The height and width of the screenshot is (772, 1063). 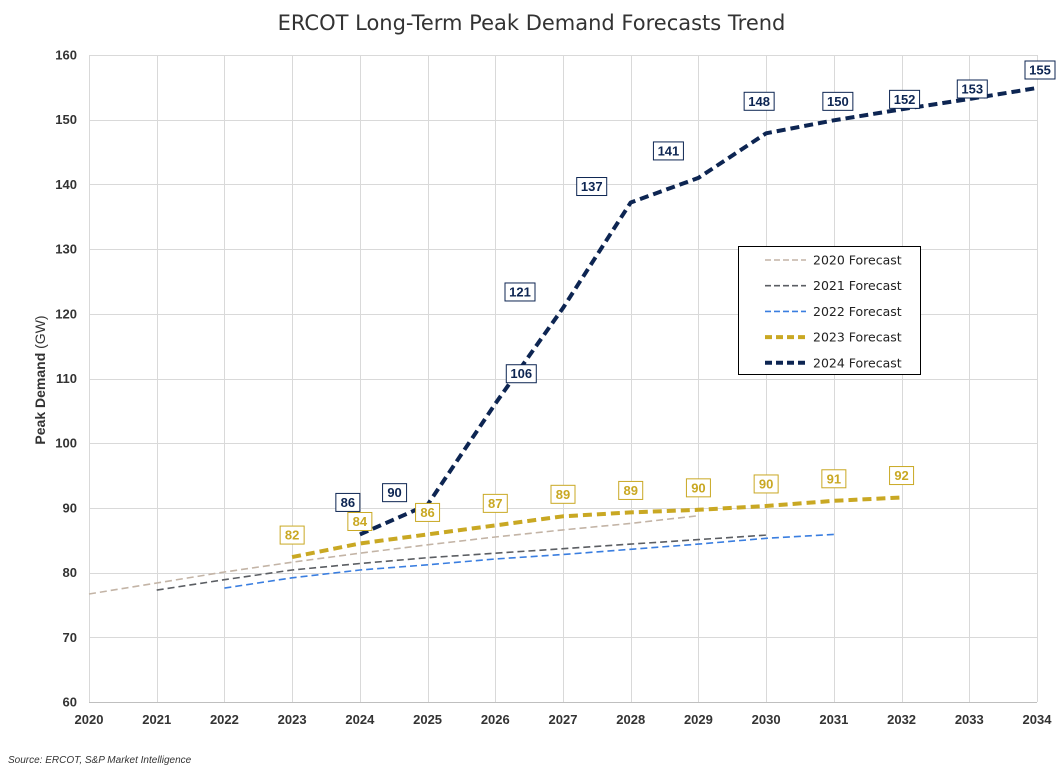 I want to click on y-axis-label-main: Peak Demand, so click(x=40, y=399).